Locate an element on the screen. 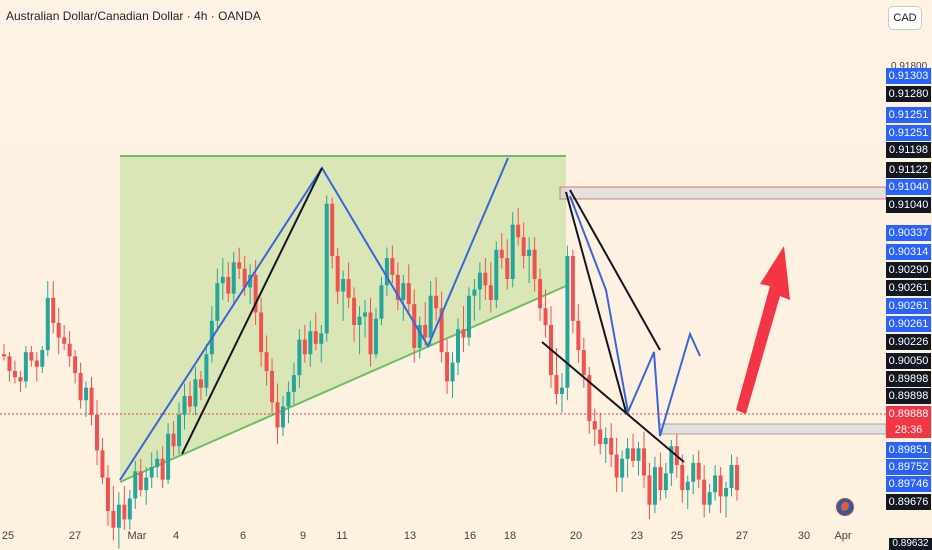  price-label: 0.89746 is located at coordinates (908, 484).